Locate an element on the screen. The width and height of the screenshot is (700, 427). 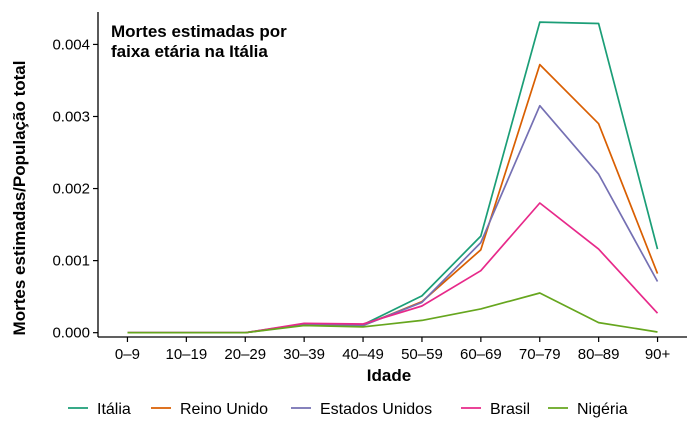
x-tick-label: 70–79 is located at coordinates (540, 354).